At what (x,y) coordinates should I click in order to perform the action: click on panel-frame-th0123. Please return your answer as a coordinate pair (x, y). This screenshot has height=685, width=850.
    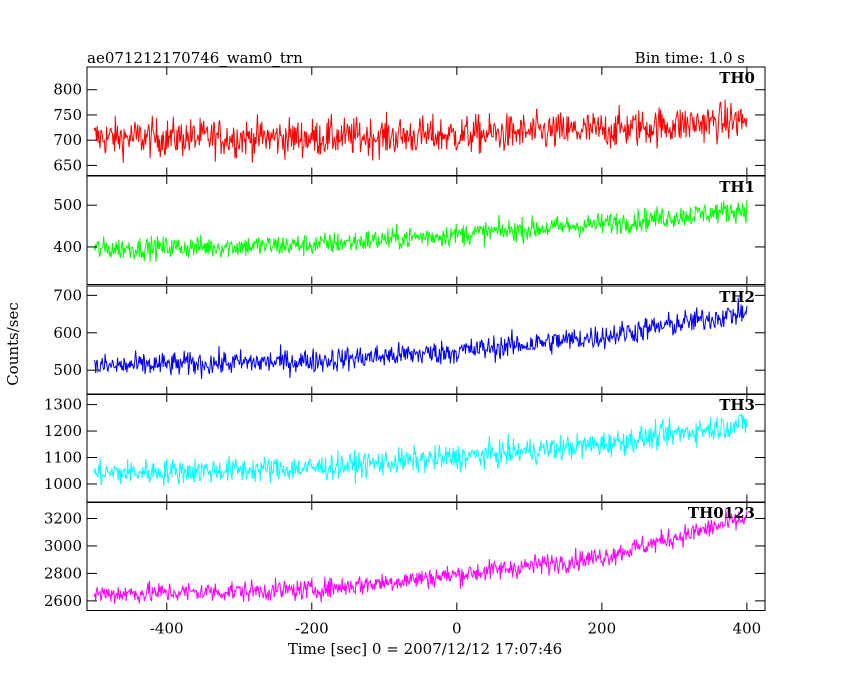
    Looking at the image, I should click on (426, 556).